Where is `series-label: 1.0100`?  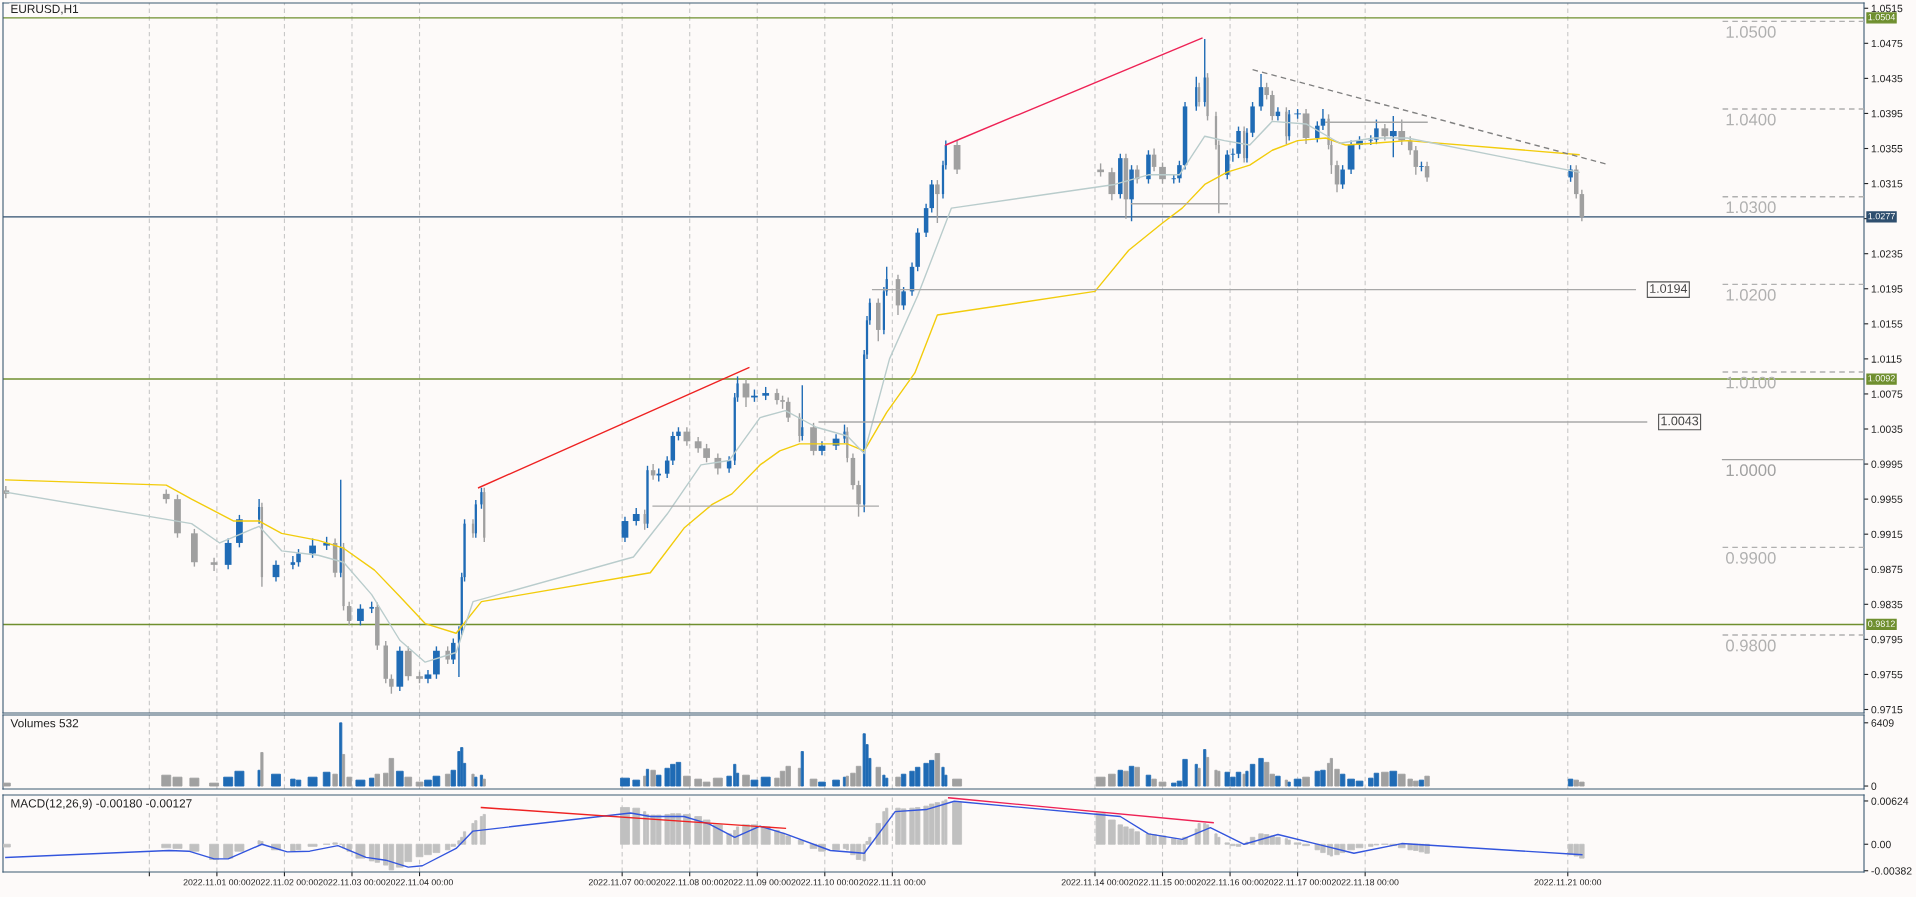 series-label: 1.0100 is located at coordinates (1751, 382).